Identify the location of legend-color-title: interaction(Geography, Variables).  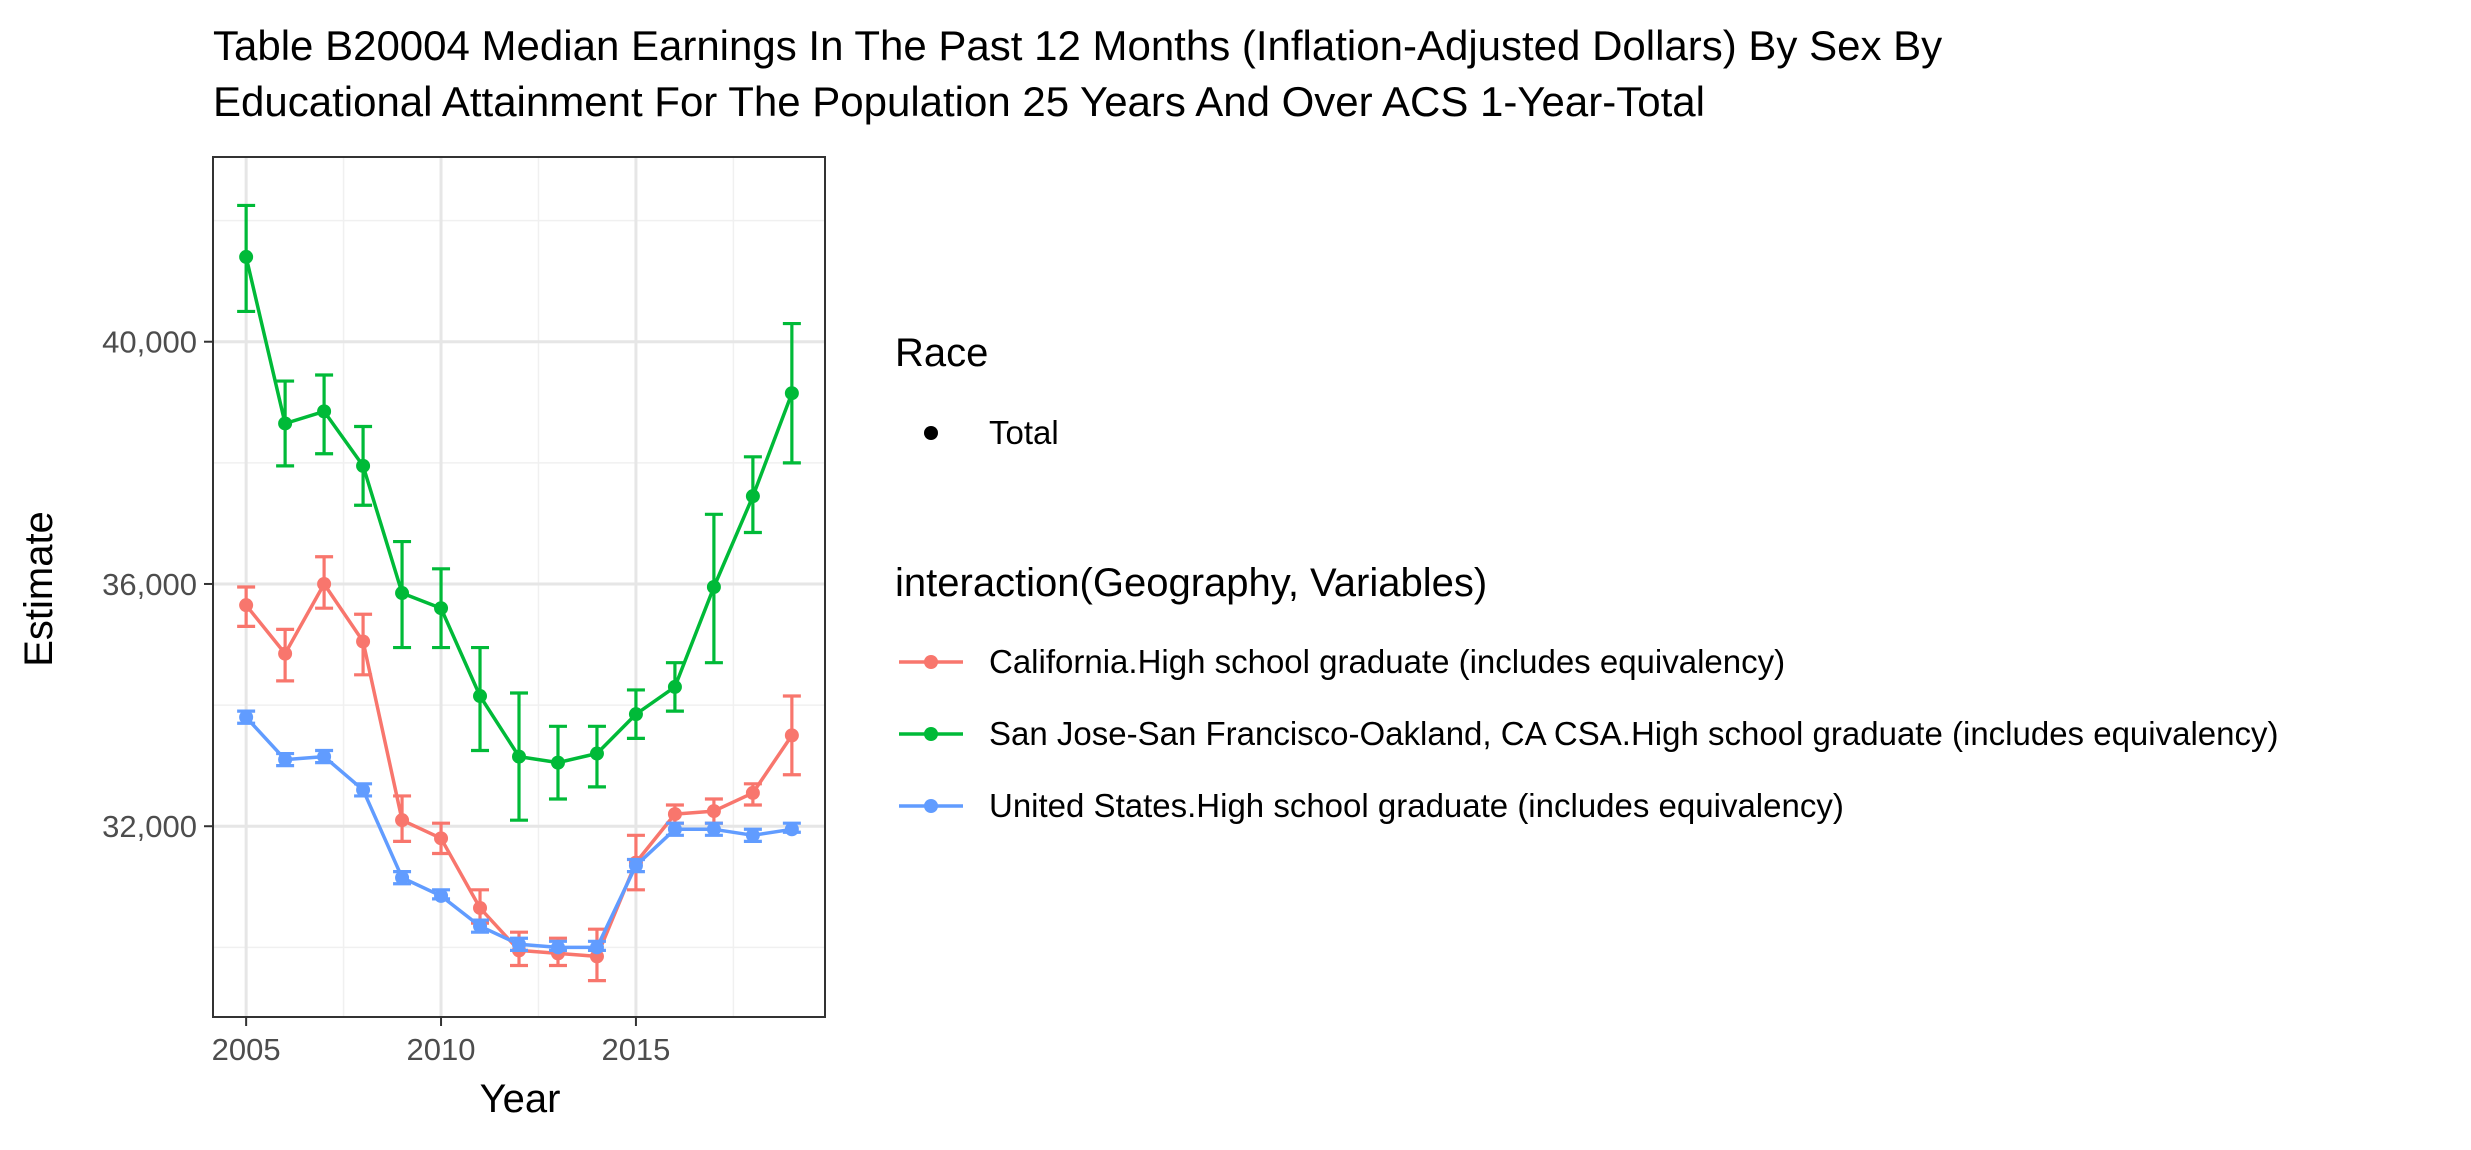
(1191, 583).